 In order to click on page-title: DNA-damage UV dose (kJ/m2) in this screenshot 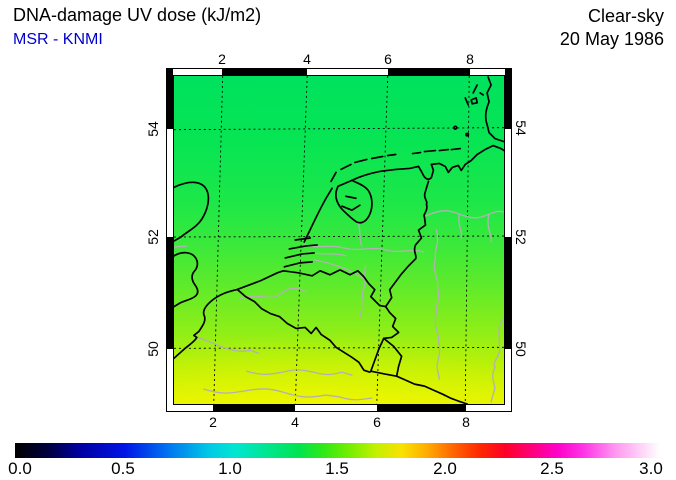, I will do `click(137, 15)`.